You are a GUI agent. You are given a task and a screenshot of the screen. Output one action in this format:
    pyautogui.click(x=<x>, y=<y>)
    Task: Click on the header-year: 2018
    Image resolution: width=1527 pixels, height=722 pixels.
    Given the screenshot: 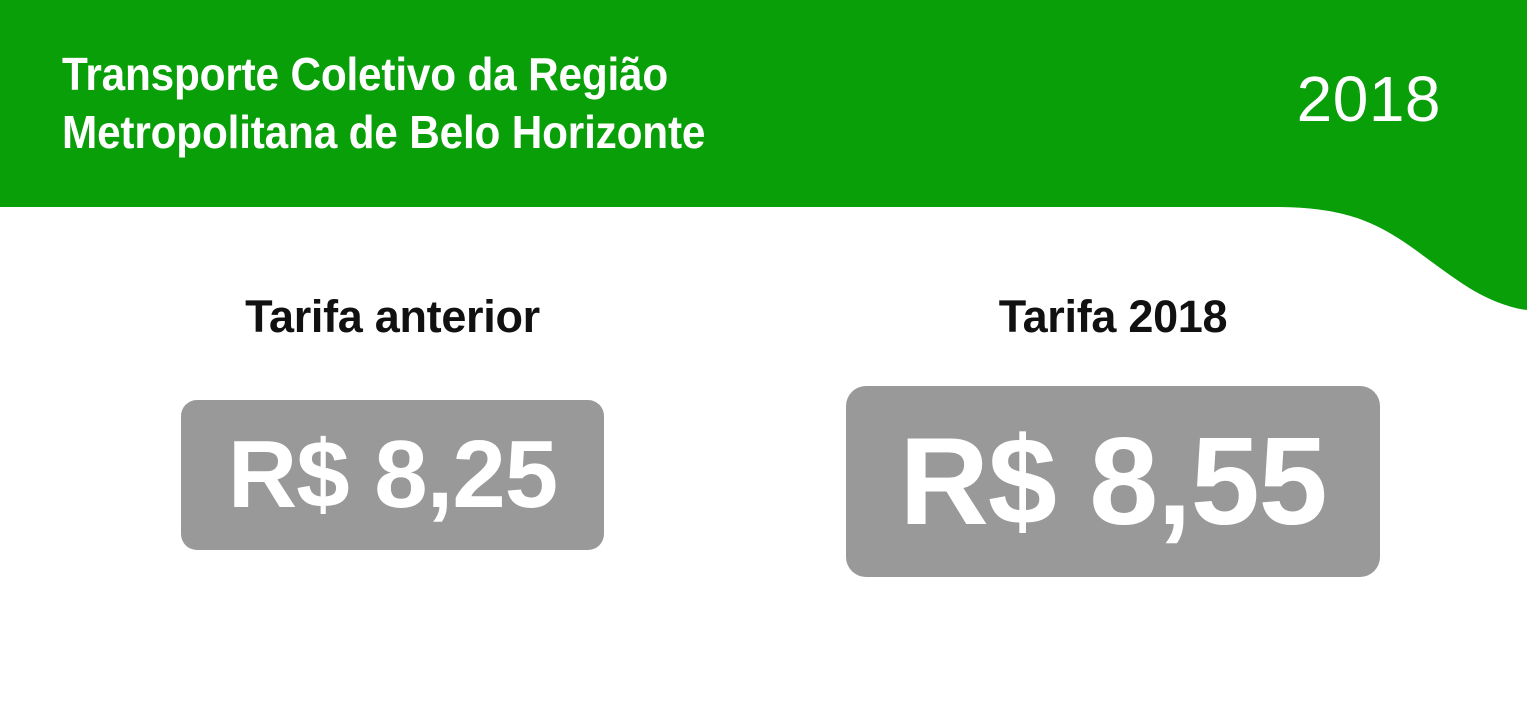 What is the action you would take?
    pyautogui.click(x=1368, y=98)
    